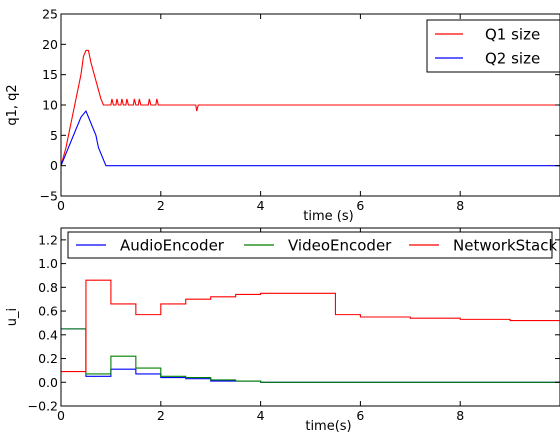  Describe the element at coordinates (328, 216) in the screenshot. I see `x-axis-label: time (s)` at that location.